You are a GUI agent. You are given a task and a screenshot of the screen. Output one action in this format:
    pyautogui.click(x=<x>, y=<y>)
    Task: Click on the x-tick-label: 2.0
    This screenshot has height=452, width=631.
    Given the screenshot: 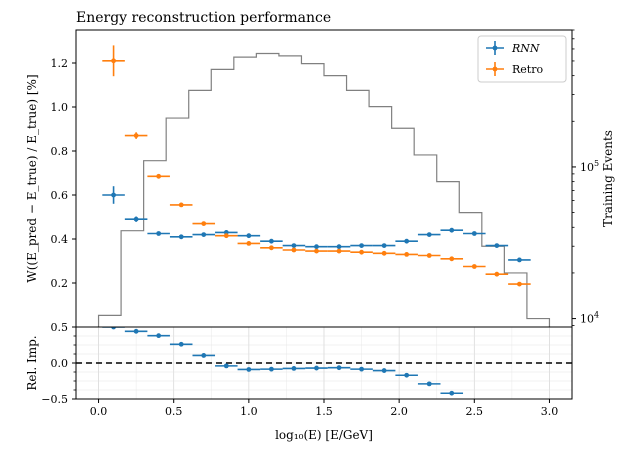 What is the action you would take?
    pyautogui.click(x=399, y=411)
    